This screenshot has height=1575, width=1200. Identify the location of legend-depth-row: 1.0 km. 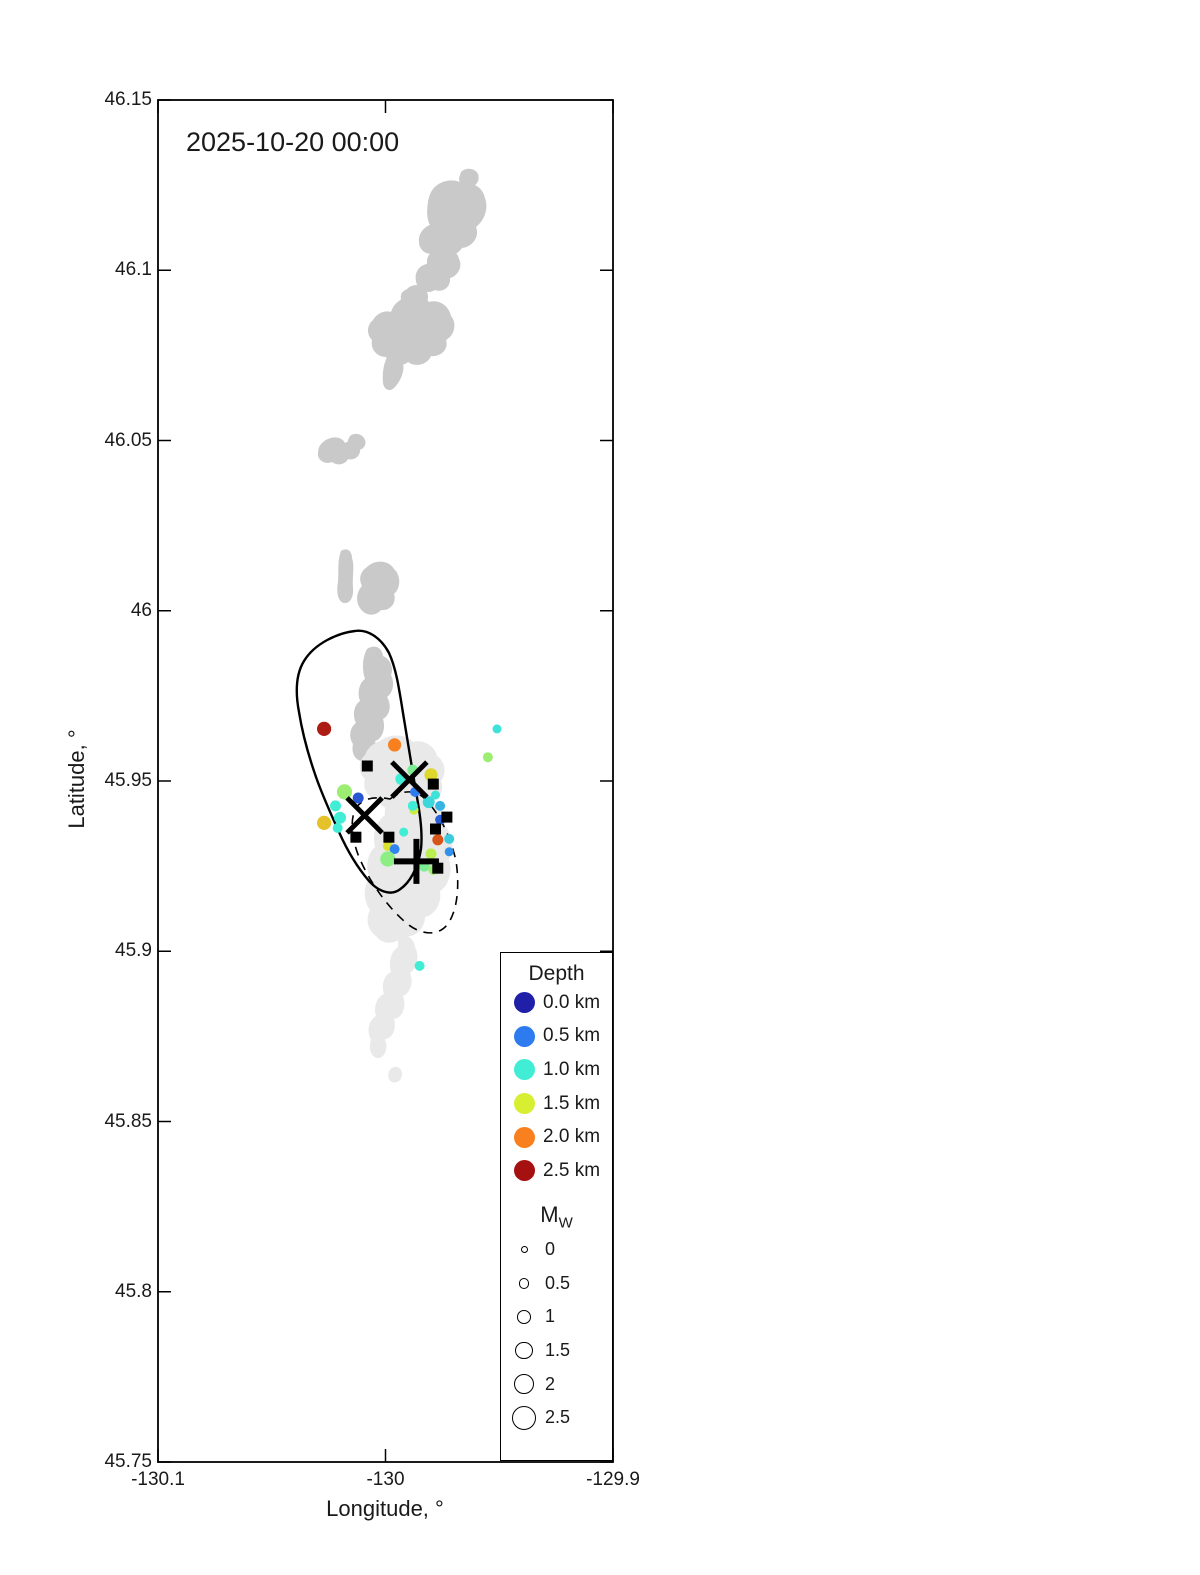
(556, 1070).